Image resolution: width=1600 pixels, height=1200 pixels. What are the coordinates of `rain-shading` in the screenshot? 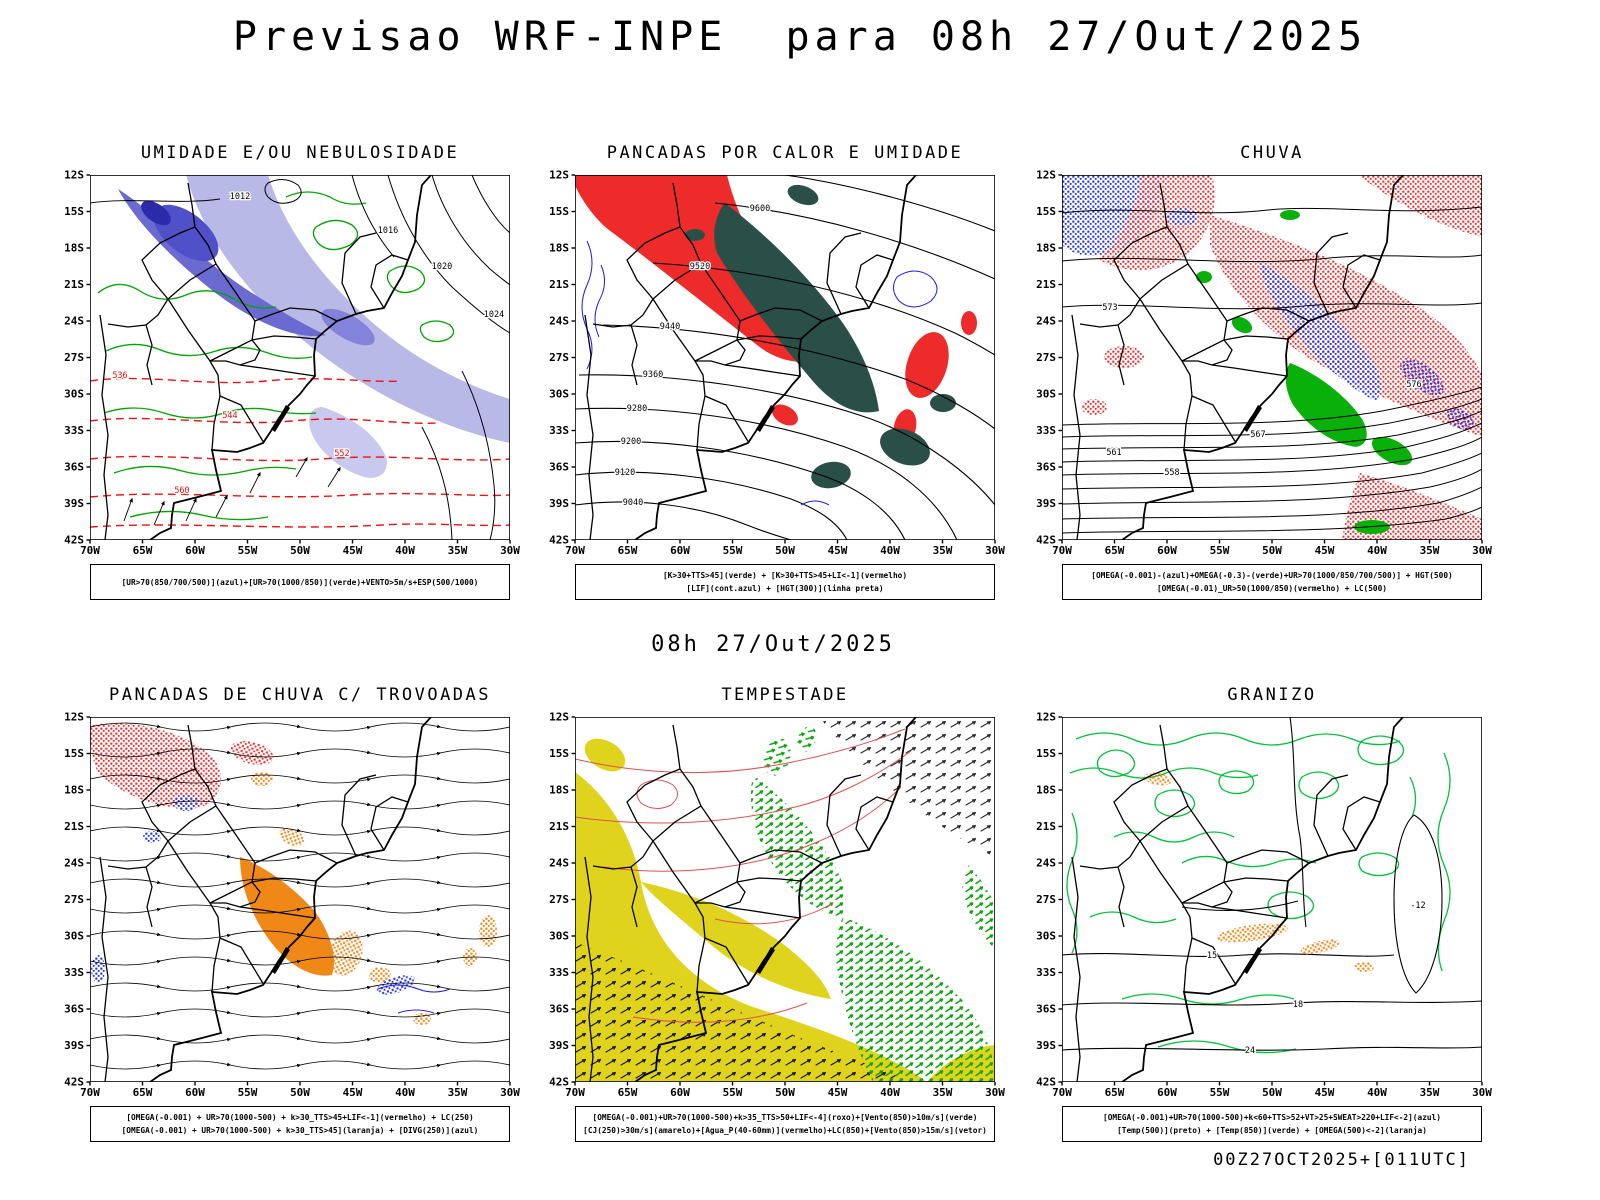 It's located at (1272, 357).